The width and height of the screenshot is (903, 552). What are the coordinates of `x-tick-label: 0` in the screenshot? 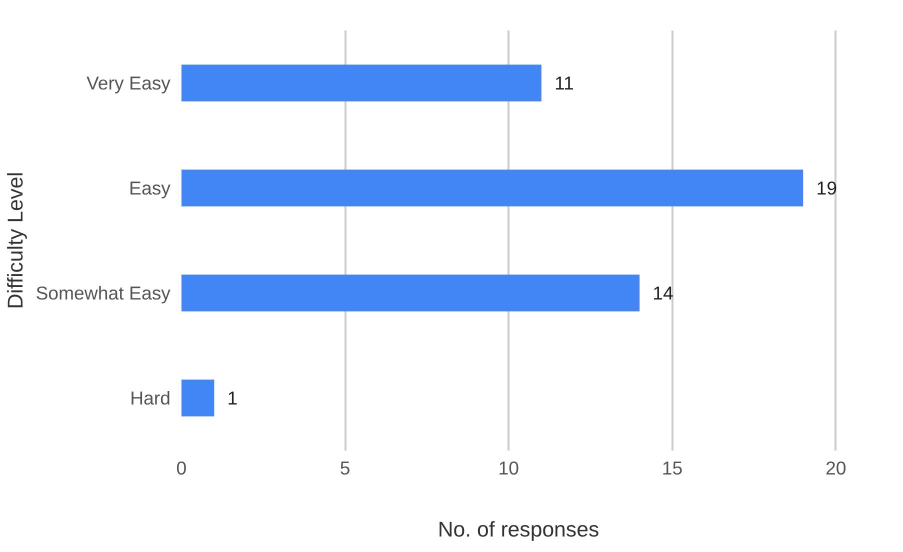 It's located at (181, 468).